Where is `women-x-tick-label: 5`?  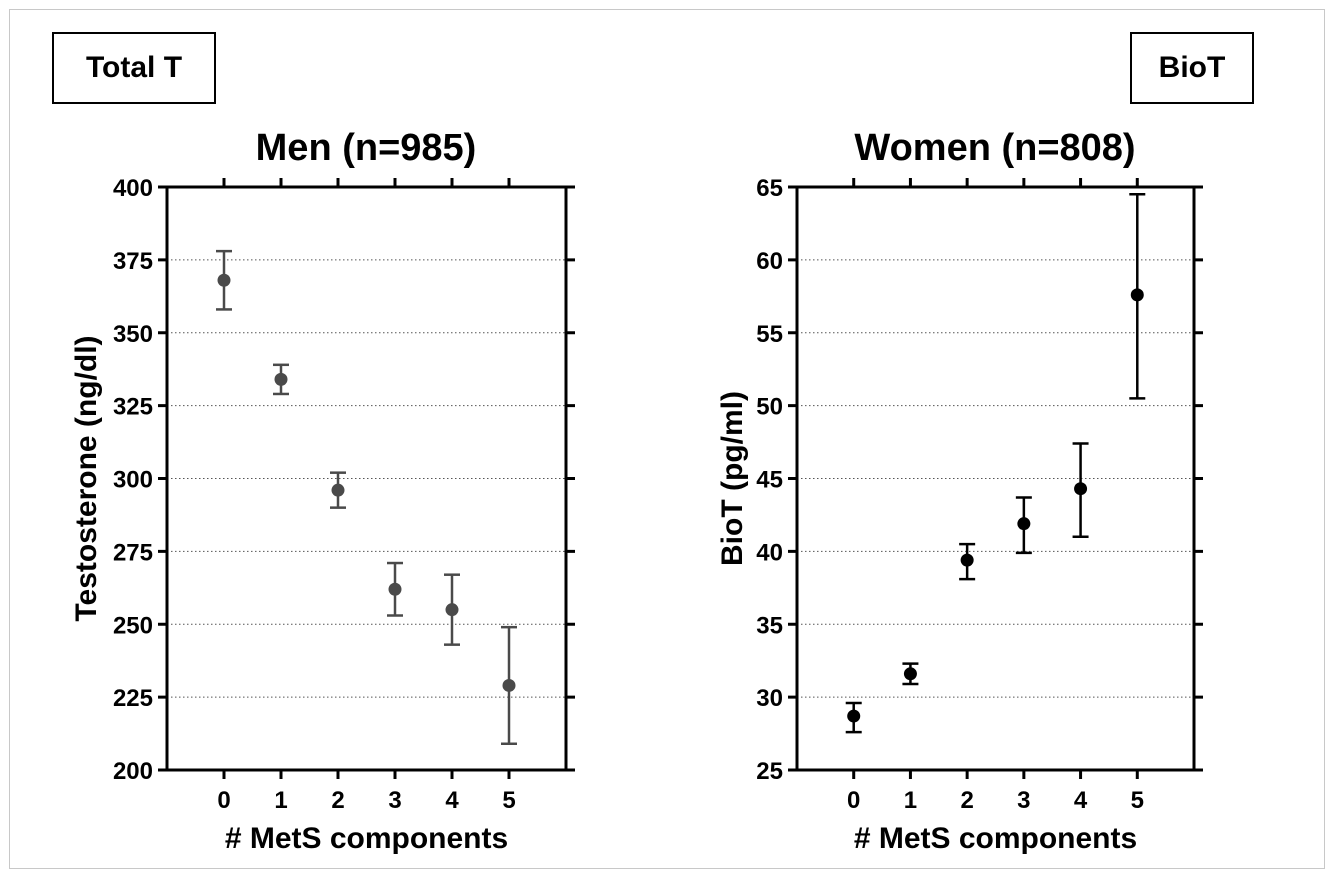
women-x-tick-label: 5 is located at coordinates (1137, 800).